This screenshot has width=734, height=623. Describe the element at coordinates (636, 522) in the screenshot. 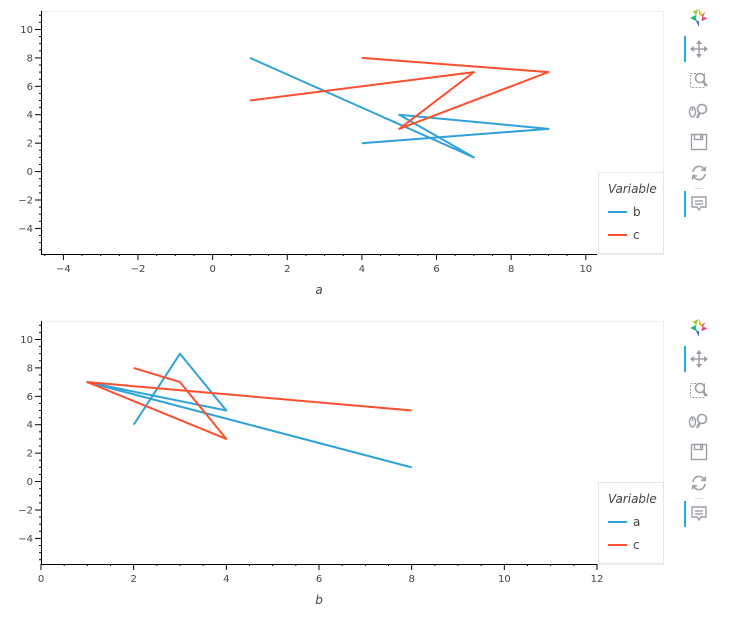

I see `legend-entry: a` at that location.